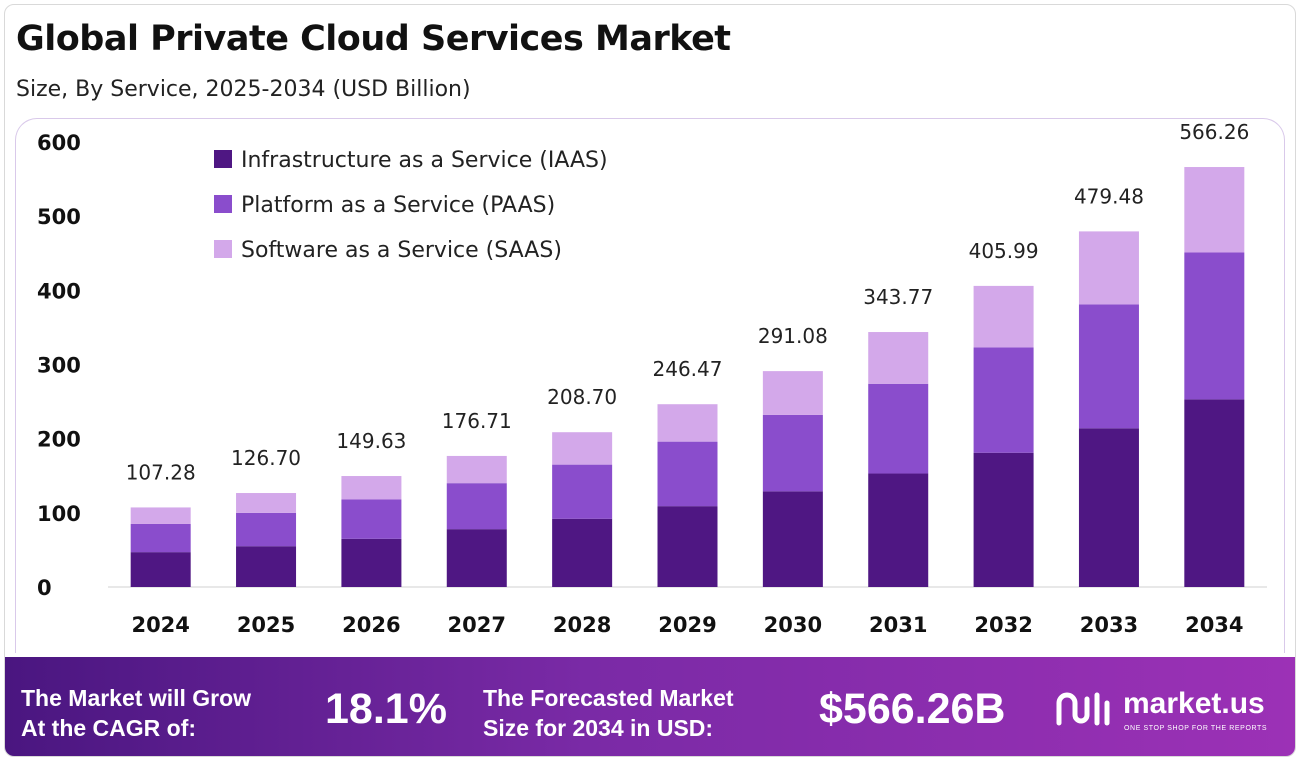 The width and height of the screenshot is (1302, 761). Describe the element at coordinates (424, 160) in the screenshot. I see `legend-label: Infrastructure as a Service (IAAS)` at that location.